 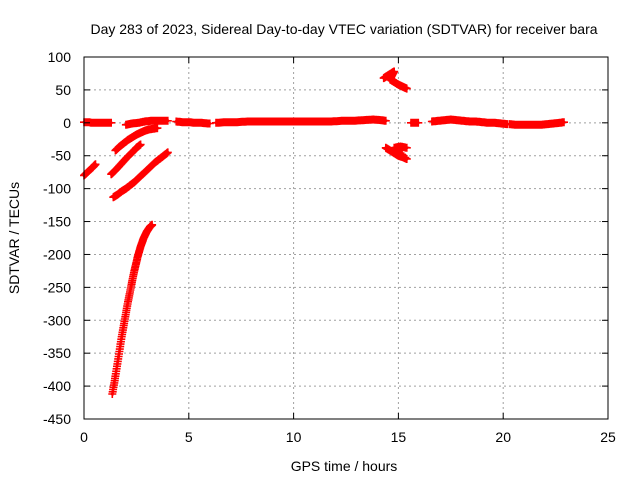 What do you see at coordinates (57, 287) in the screenshot?
I see `y-tick-label: -250` at bounding box center [57, 287].